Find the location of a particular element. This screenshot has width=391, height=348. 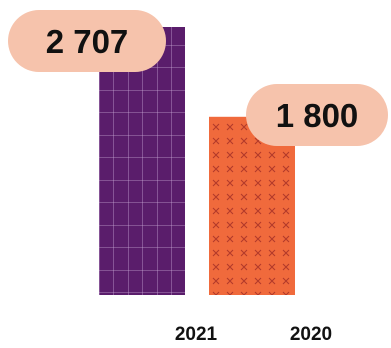

value-bubble-2020 is located at coordinates (317, 115).